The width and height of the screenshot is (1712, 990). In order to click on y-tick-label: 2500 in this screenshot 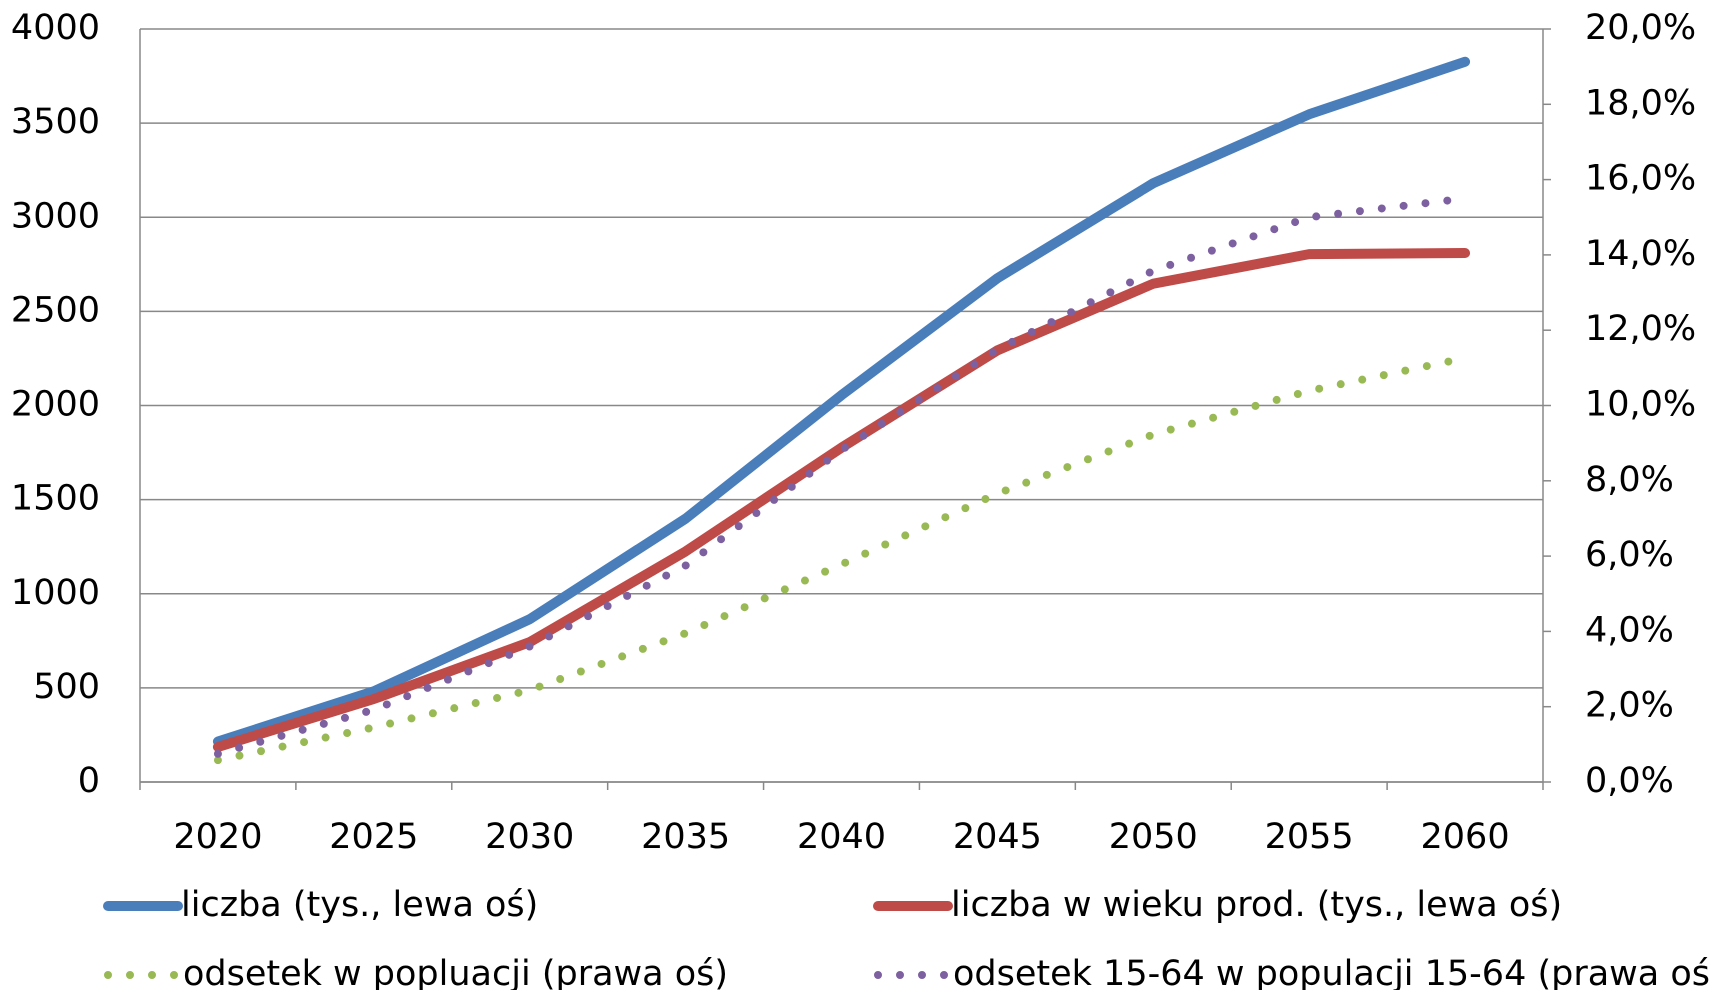, I will do `click(55, 310)`.